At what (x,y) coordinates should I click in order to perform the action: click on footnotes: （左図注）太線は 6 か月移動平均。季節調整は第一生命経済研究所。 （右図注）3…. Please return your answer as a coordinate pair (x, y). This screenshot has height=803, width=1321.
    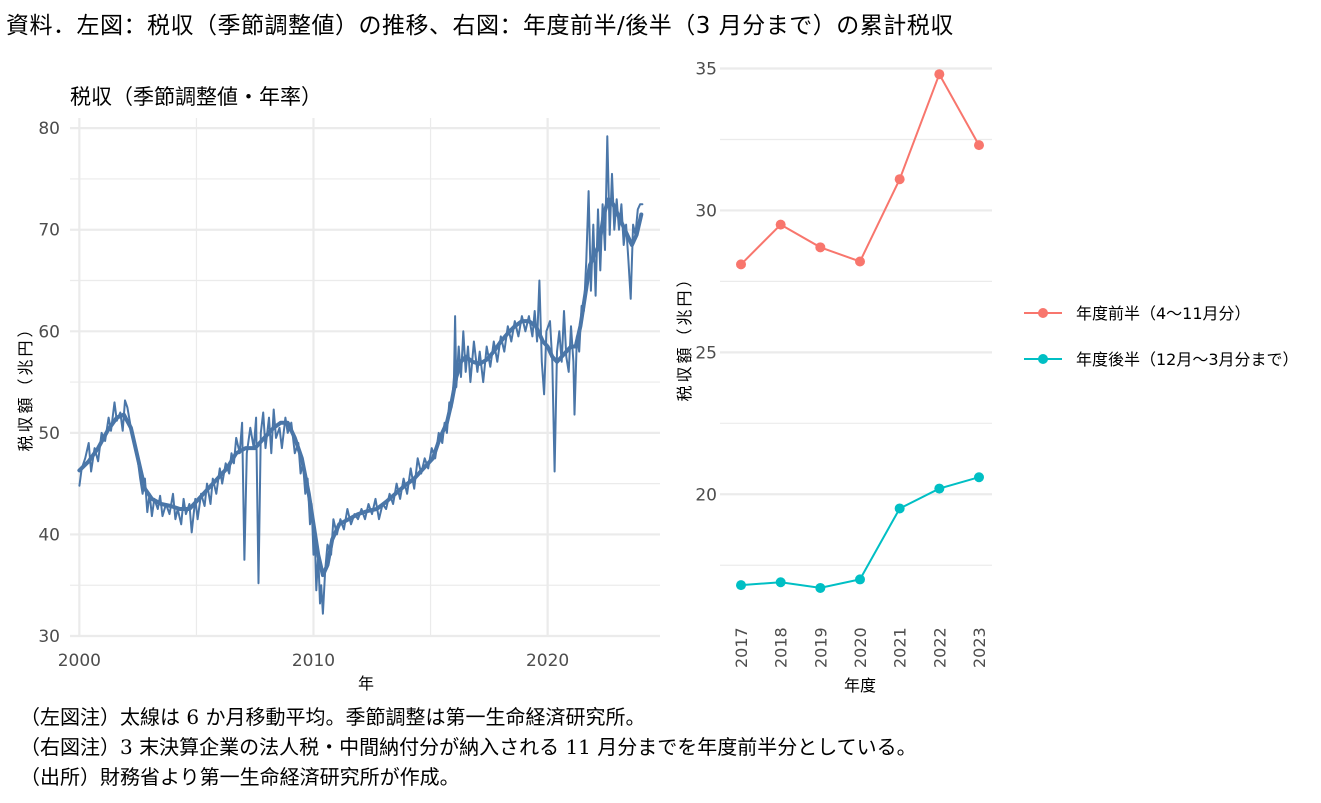
    Looking at the image, I should click on (468, 747).